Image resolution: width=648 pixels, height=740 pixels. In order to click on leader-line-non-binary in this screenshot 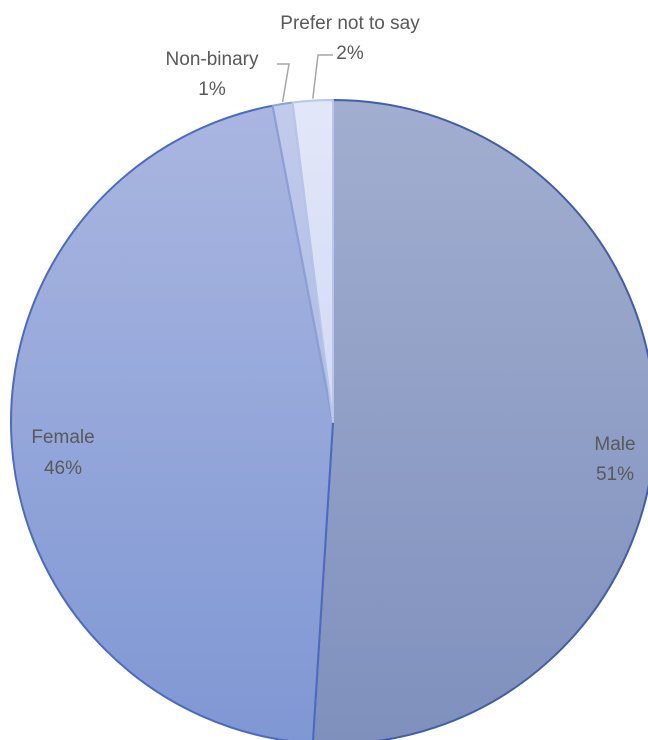, I will do `click(283, 83)`.